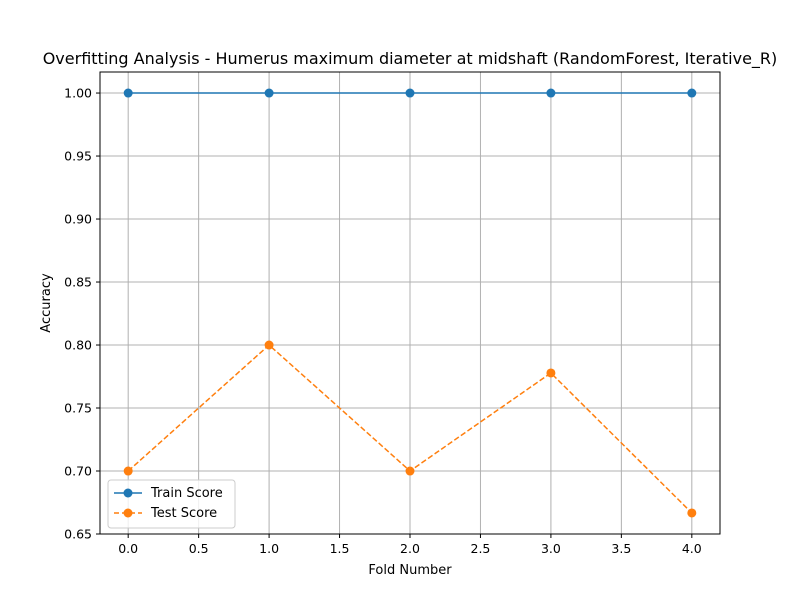 The width and height of the screenshot is (800, 600). I want to click on x-axis-label: Fold Number, so click(410, 570).